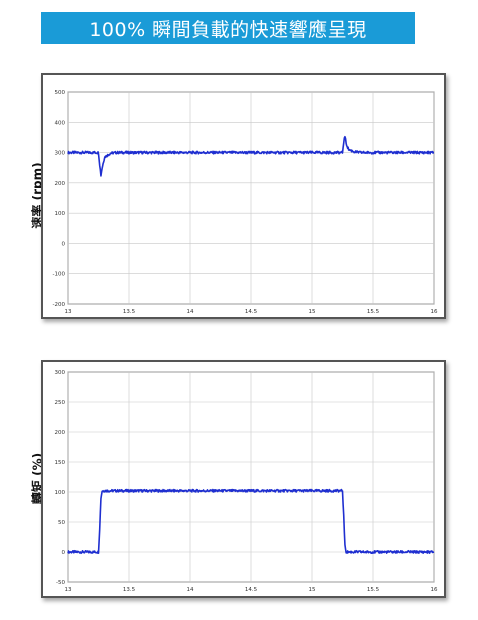 The image size is (478, 620). Describe the element at coordinates (434, 312) in the screenshot. I see `speed-x-tick-label: 16` at that location.